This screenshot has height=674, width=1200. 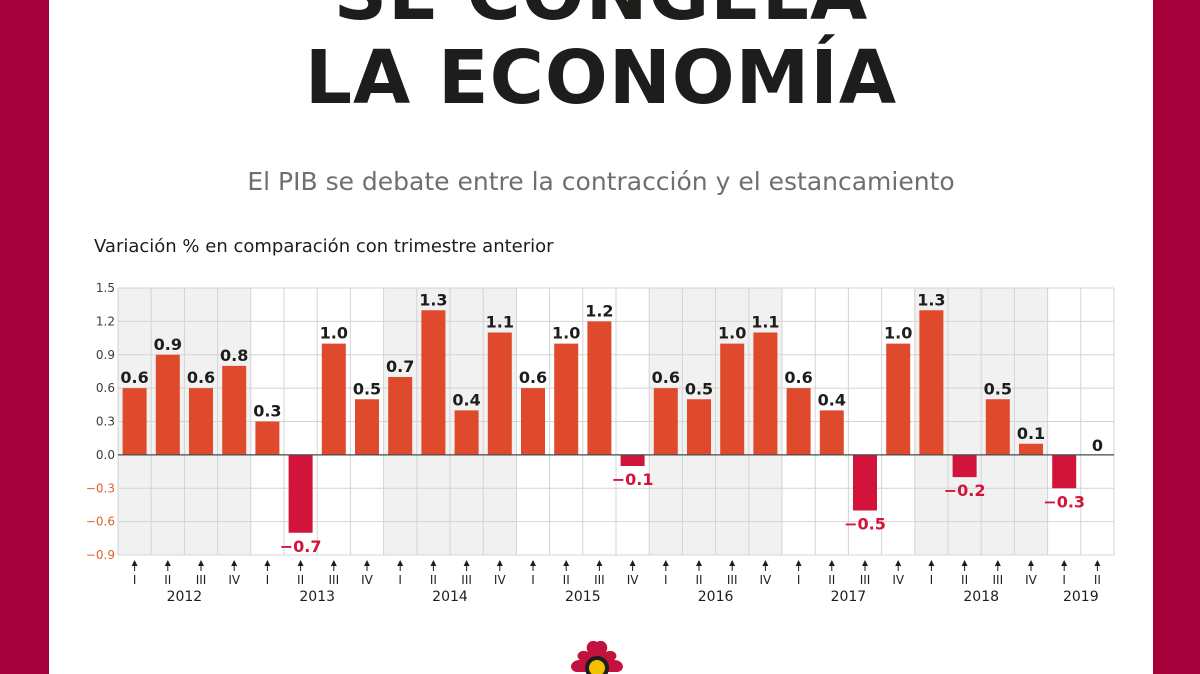 What do you see at coordinates (267, 438) in the screenshot?
I see `bar-2013-I` at bounding box center [267, 438].